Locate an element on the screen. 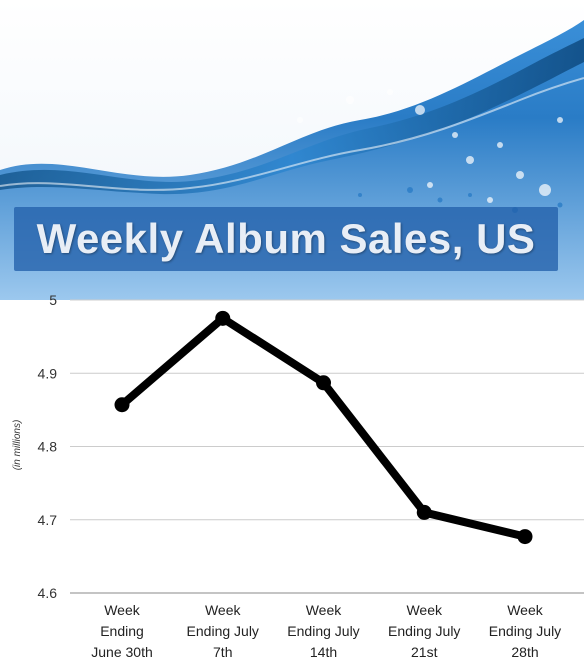  y-tick-label: 4.8 is located at coordinates (48, 447).